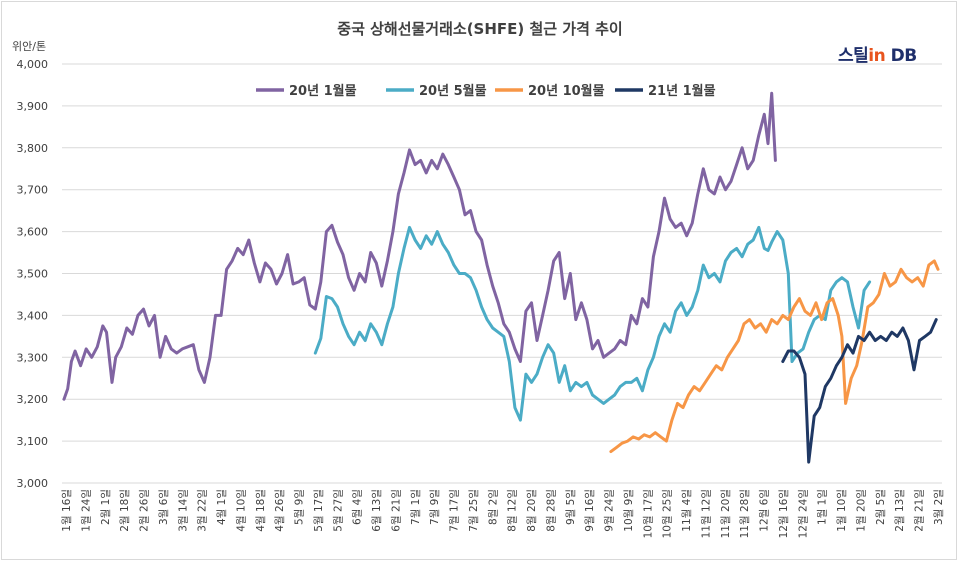 The image size is (960, 563). I want to click on x-tick-label: 9월 5일, so click(570, 507).